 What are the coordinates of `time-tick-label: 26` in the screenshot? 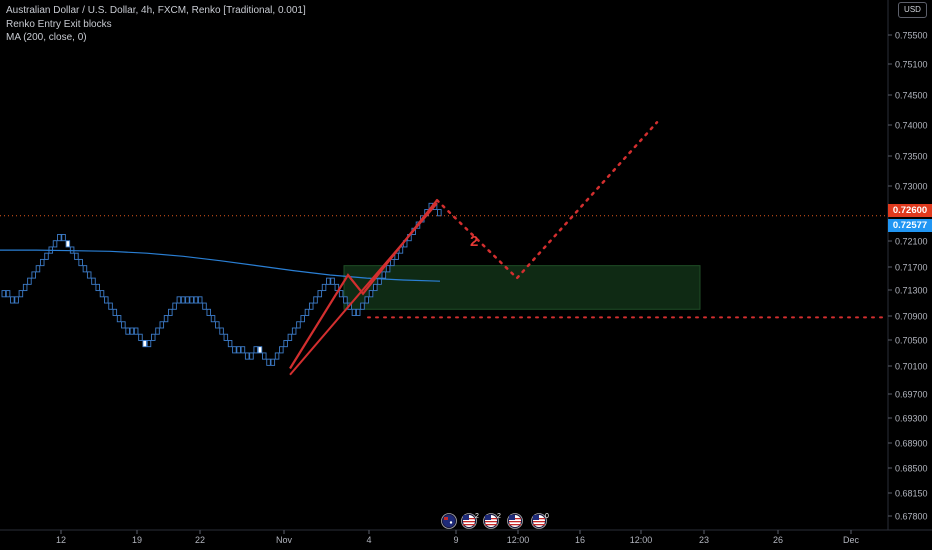 It's located at (778, 540).